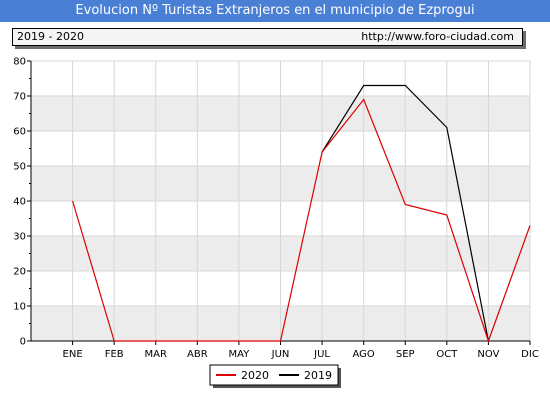 The image size is (550, 400). I want to click on x-tick-label-mar: MAR, so click(156, 354).